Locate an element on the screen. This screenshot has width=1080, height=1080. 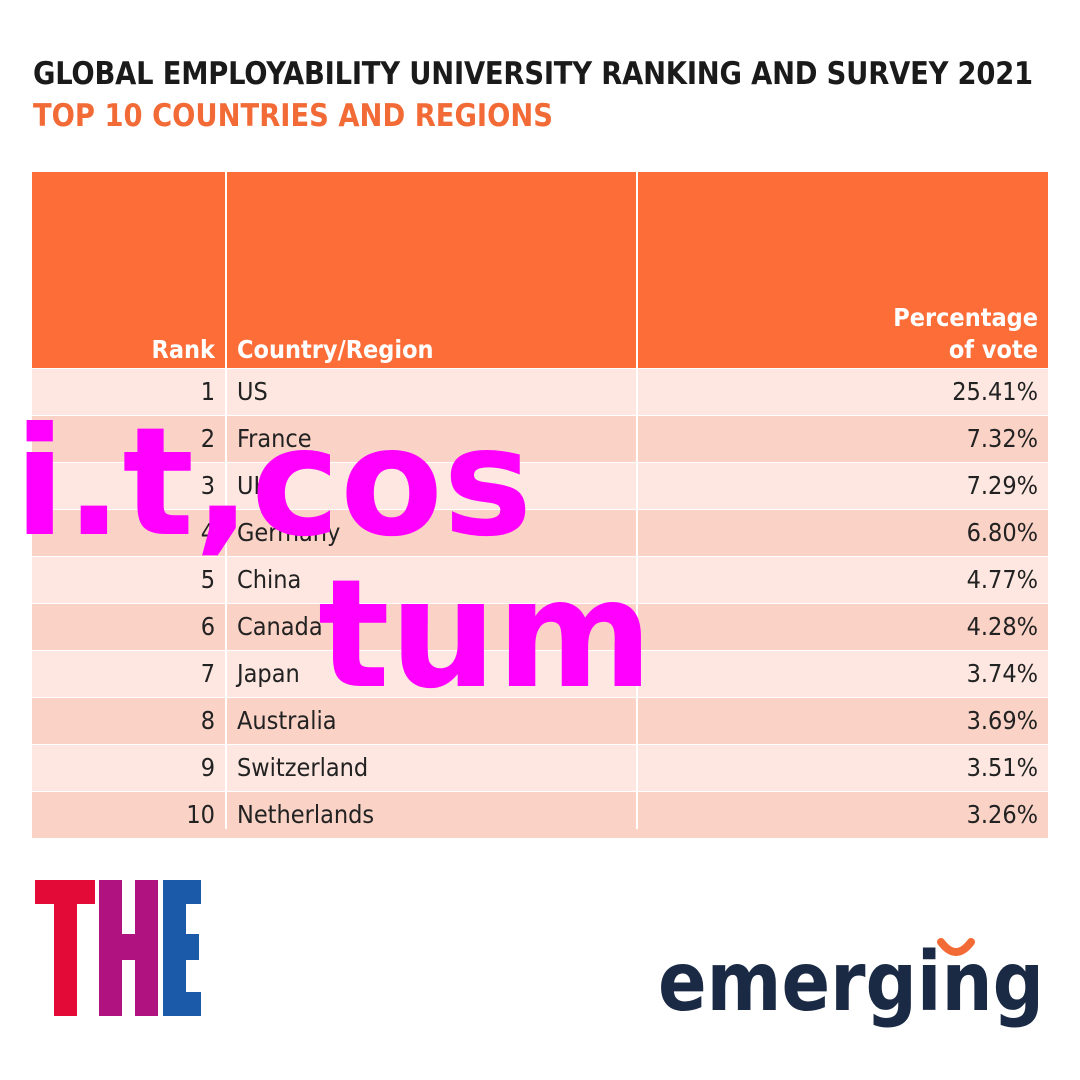
header-rank: Rank is located at coordinates (183, 349).